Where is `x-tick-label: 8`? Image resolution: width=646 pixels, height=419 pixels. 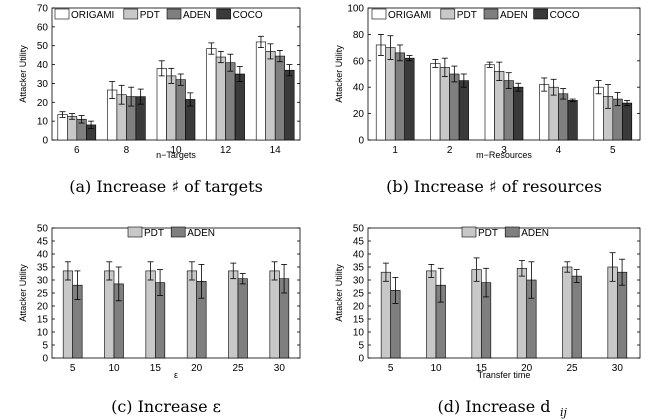
x-tick-label: 8 is located at coordinates (127, 150).